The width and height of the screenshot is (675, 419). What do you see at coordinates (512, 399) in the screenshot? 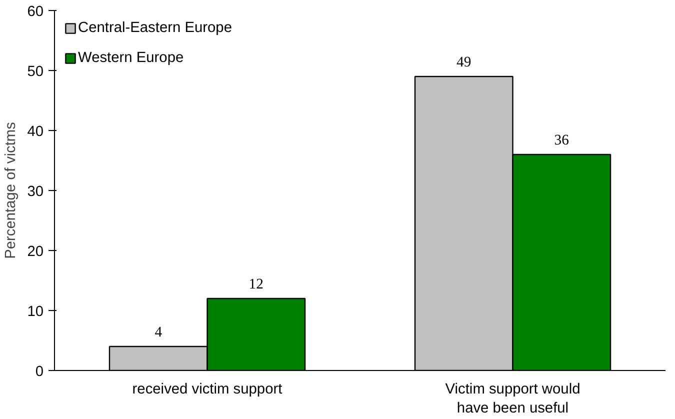
I see `x-tick-label: Victim support would have been useful` at bounding box center [512, 399].